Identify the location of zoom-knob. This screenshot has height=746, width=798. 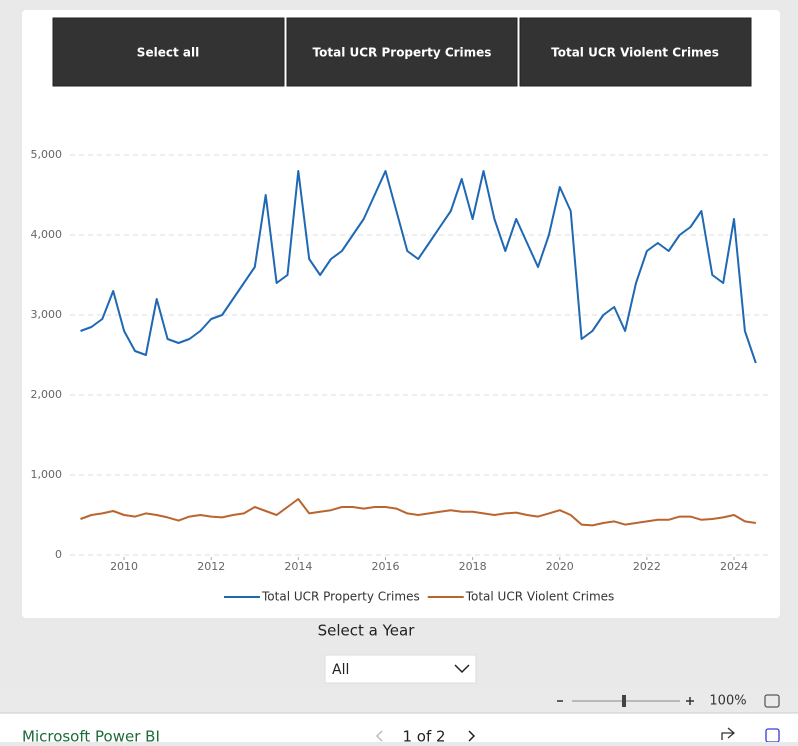
(624, 701).